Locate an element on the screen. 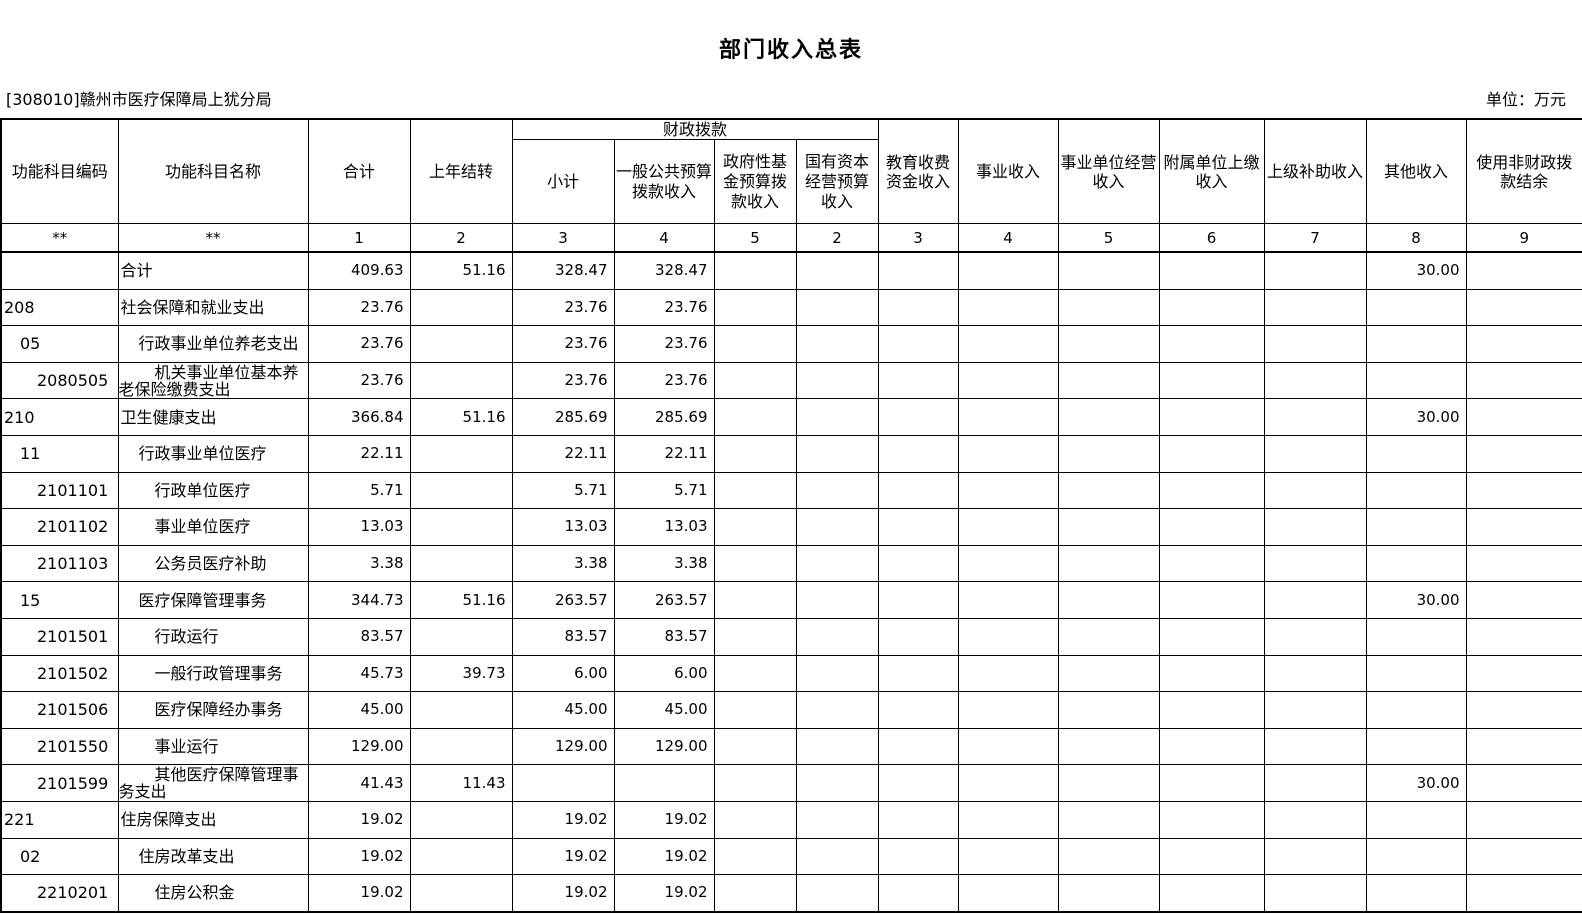 Image resolution: width=1582 pixels, height=914 pixels. cell-general: 22.11 is located at coordinates (664, 453).